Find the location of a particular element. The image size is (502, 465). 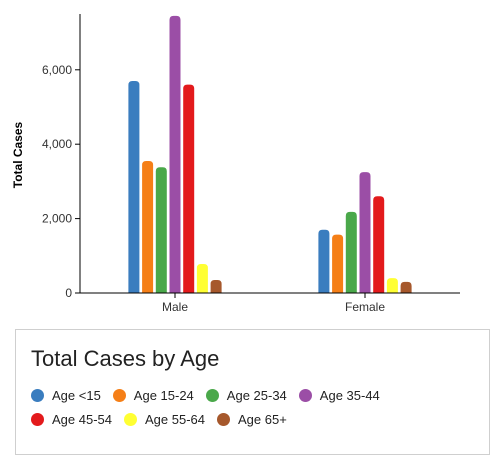

bar-age-65--female is located at coordinates (406, 287).